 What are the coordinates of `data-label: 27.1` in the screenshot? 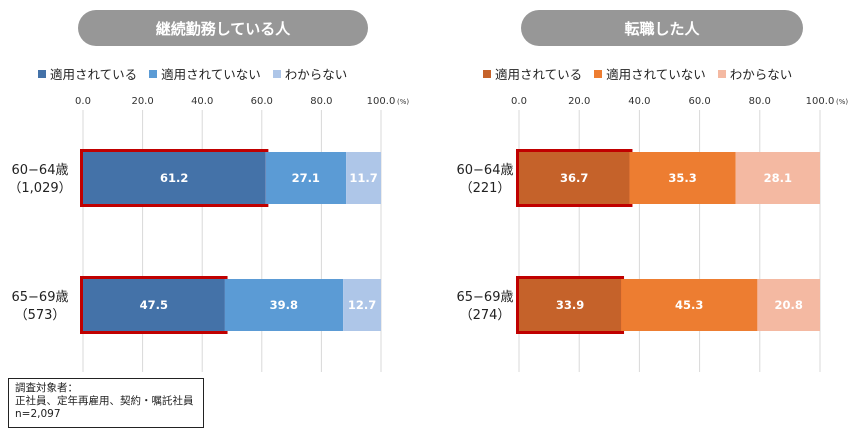 It's located at (306, 178).